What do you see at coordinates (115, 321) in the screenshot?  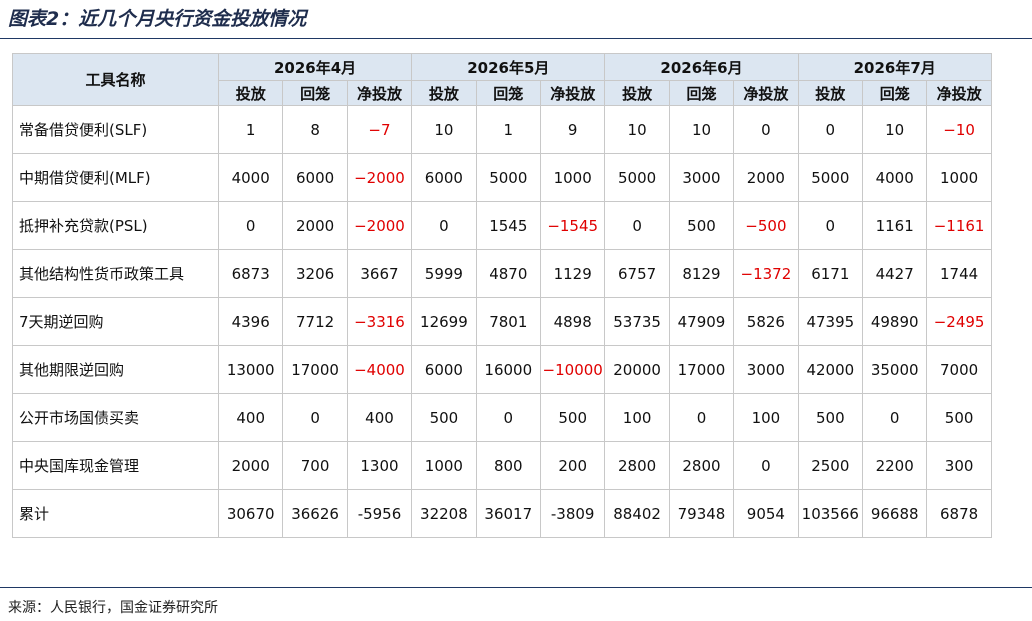 I see `row-name: 7天期逆回购` at bounding box center [115, 321].